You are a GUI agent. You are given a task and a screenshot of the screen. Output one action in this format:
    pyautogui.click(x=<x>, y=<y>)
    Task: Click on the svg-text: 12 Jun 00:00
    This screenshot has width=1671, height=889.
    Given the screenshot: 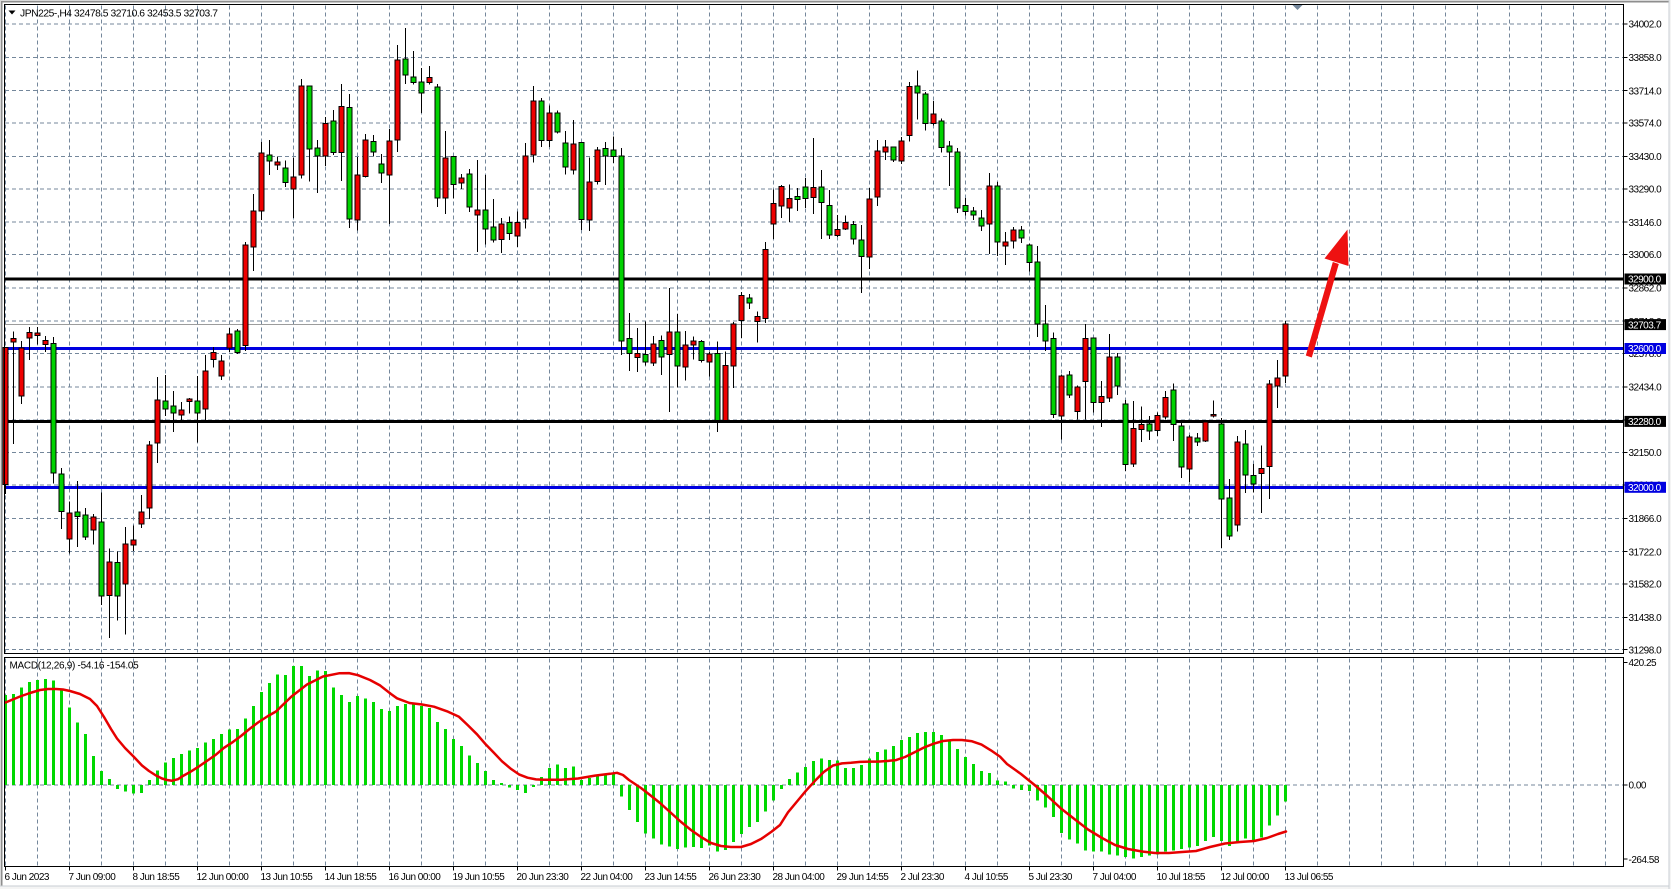 What is the action you would take?
    pyautogui.click(x=223, y=877)
    